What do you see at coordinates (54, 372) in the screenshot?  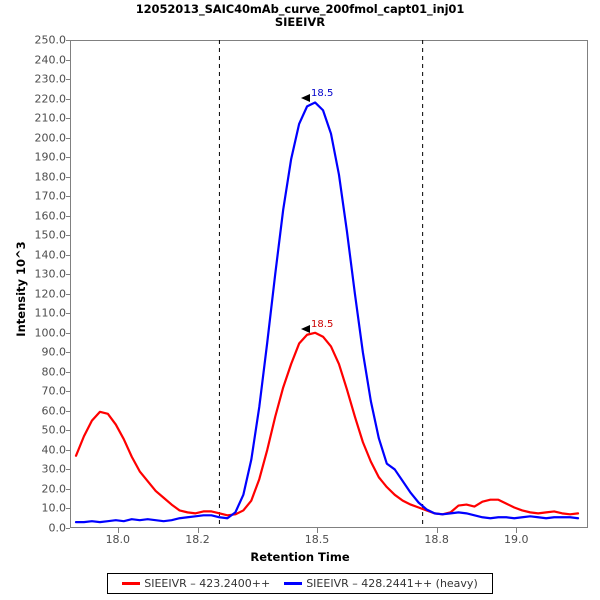 I see `y-tick-label: 80.0` at bounding box center [54, 372].